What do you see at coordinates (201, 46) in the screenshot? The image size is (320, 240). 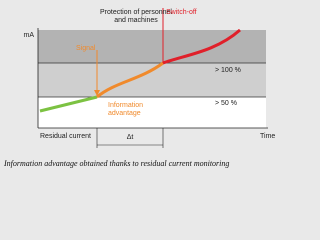 I see `curve-fault` at bounding box center [201, 46].